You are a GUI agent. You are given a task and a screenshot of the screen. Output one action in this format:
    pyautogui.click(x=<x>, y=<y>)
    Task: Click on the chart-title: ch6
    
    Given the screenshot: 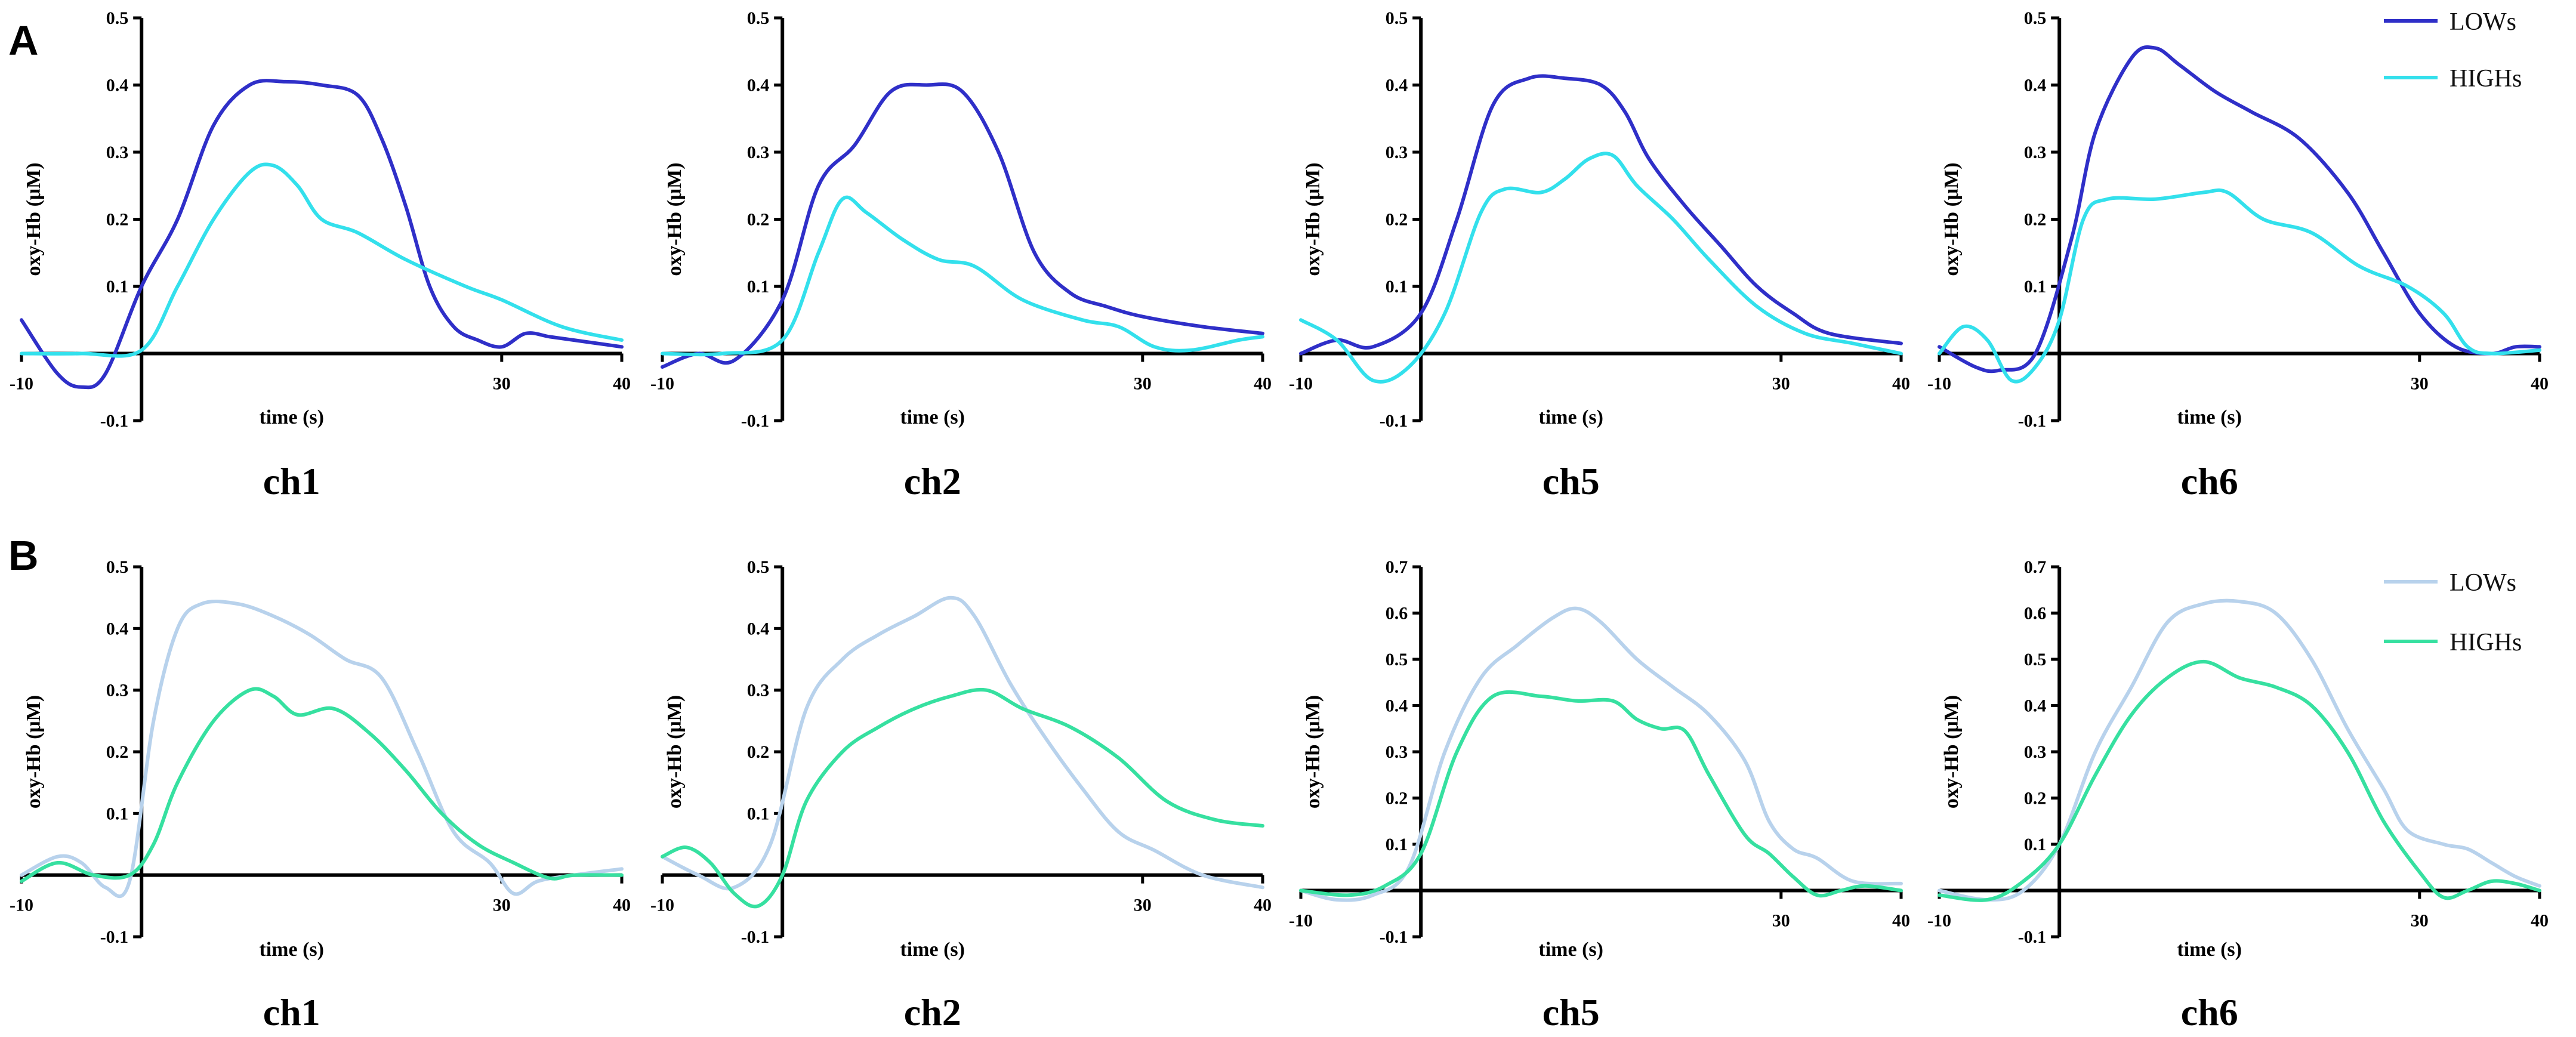 What is the action you would take?
    pyautogui.click(x=2209, y=1012)
    